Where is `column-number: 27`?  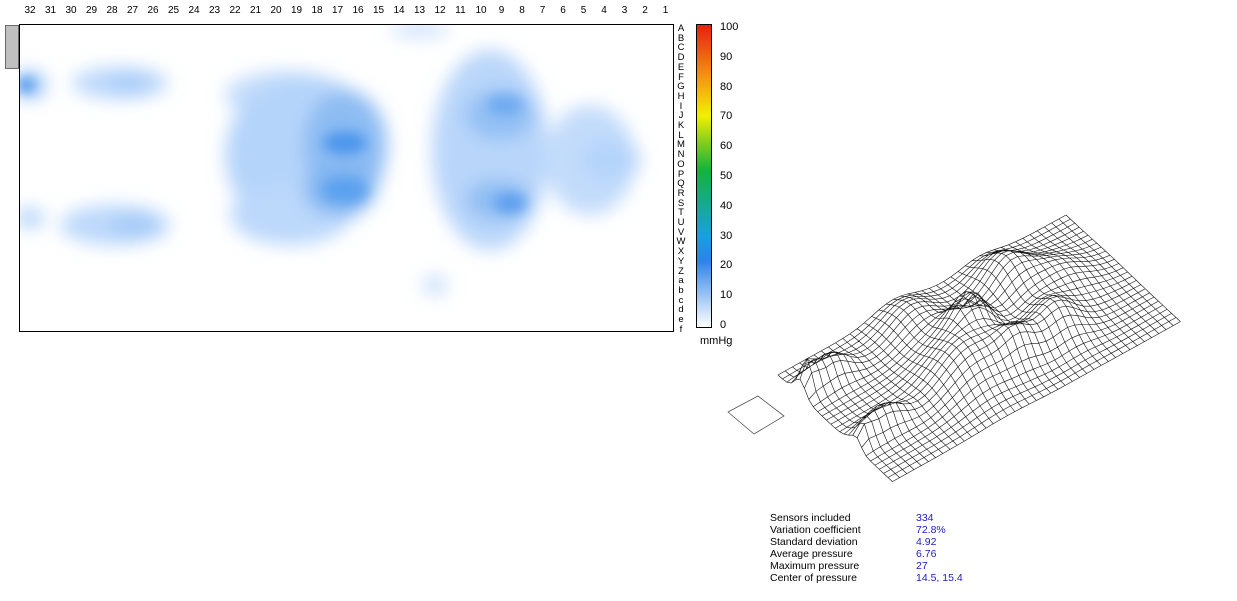
column-number: 27 is located at coordinates (132, 10).